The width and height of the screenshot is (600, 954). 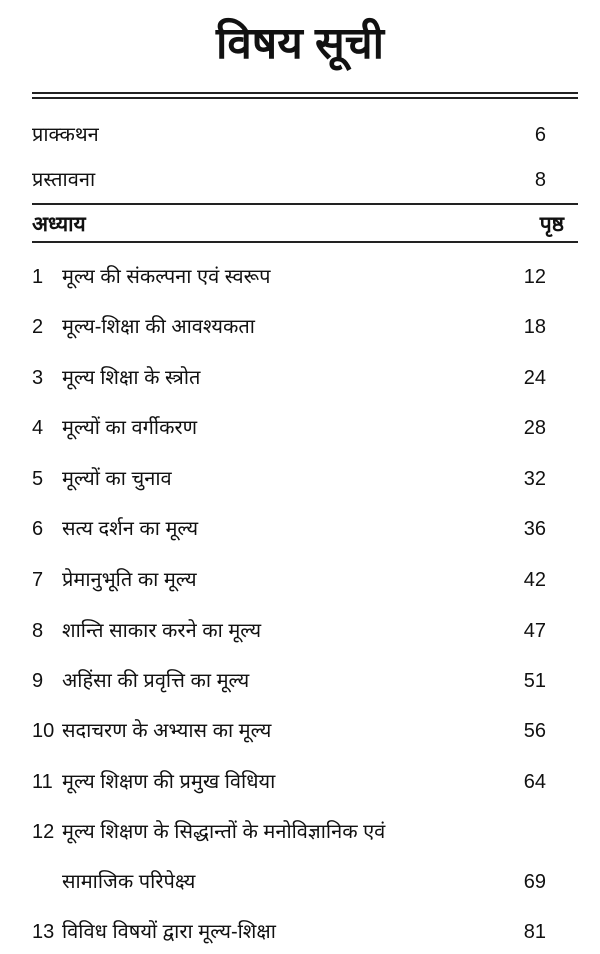 I want to click on chapter-number: 2, so click(x=38, y=327).